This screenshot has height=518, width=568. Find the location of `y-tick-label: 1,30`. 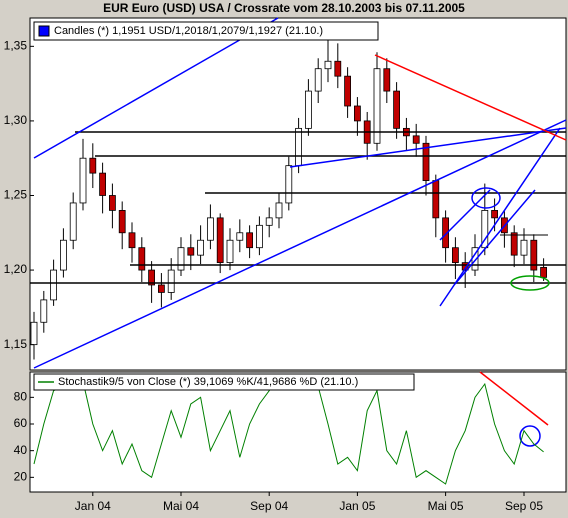

y-tick-label: 1,30 is located at coordinates (16, 120).